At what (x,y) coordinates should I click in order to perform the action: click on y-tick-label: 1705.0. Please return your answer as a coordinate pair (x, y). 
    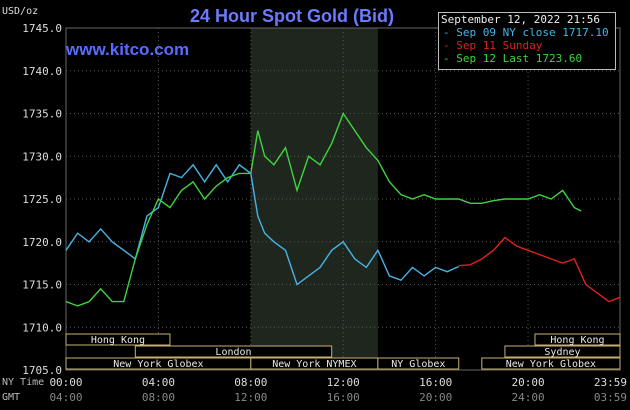
    Looking at the image, I should click on (42, 370).